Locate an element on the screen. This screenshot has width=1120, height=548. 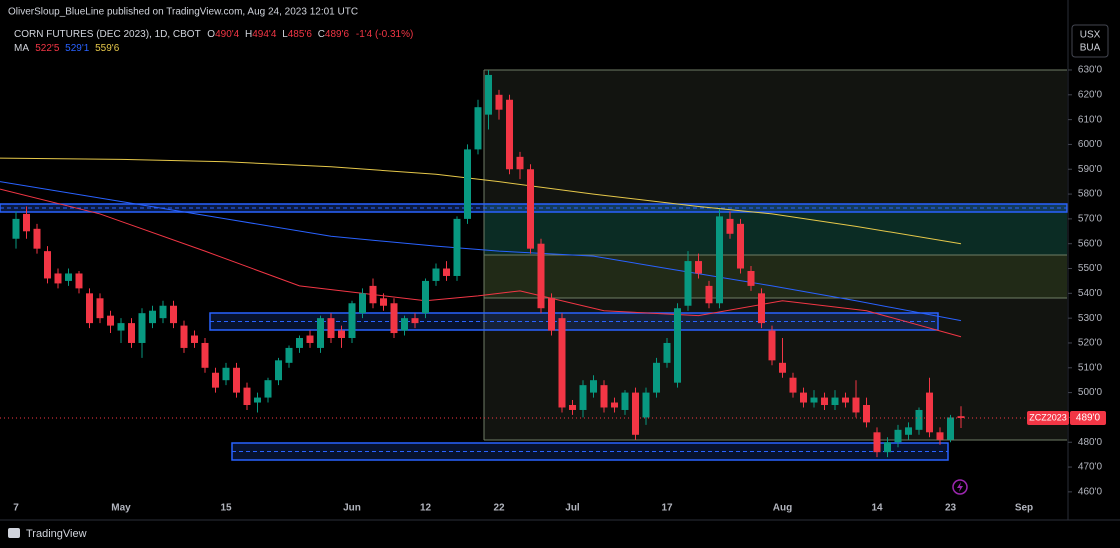
currency: USX is located at coordinates (1090, 35).